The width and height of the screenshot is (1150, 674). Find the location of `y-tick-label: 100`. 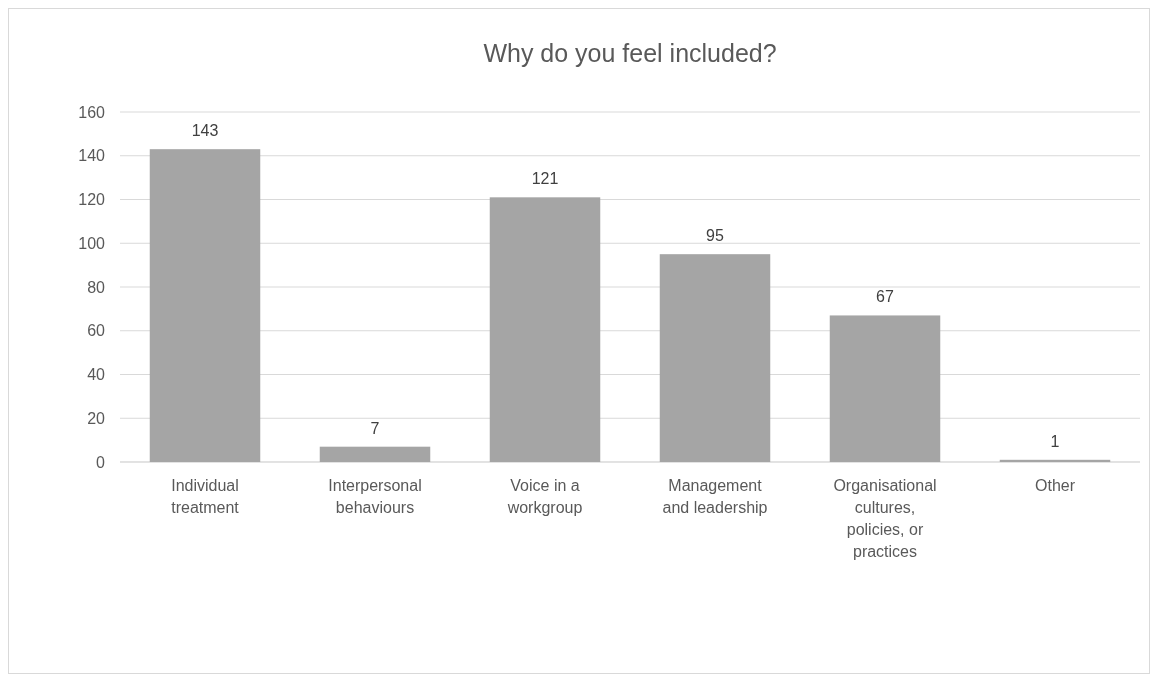

y-tick-label: 100 is located at coordinates (92, 243).